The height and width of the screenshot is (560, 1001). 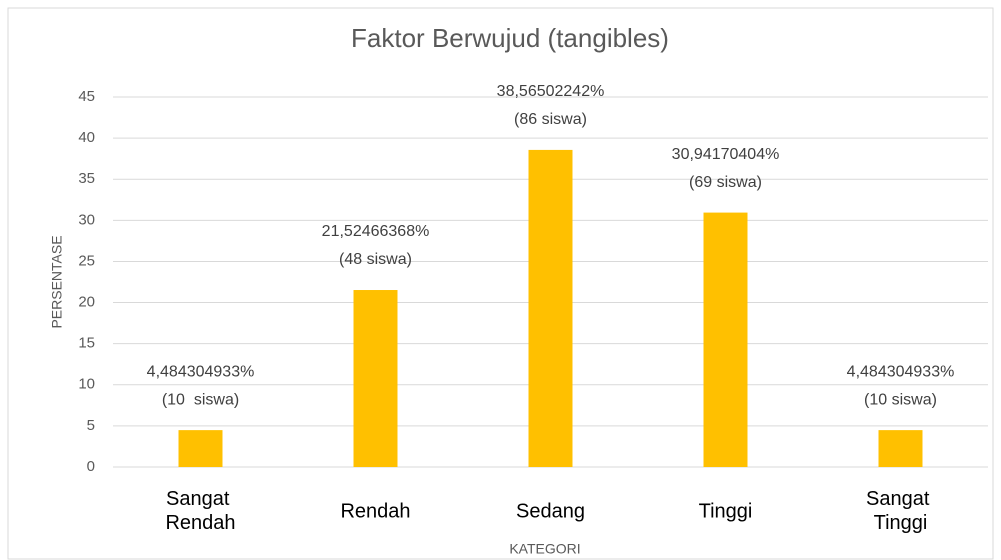 I want to click on count-label: (86 siswa), so click(x=550, y=119).